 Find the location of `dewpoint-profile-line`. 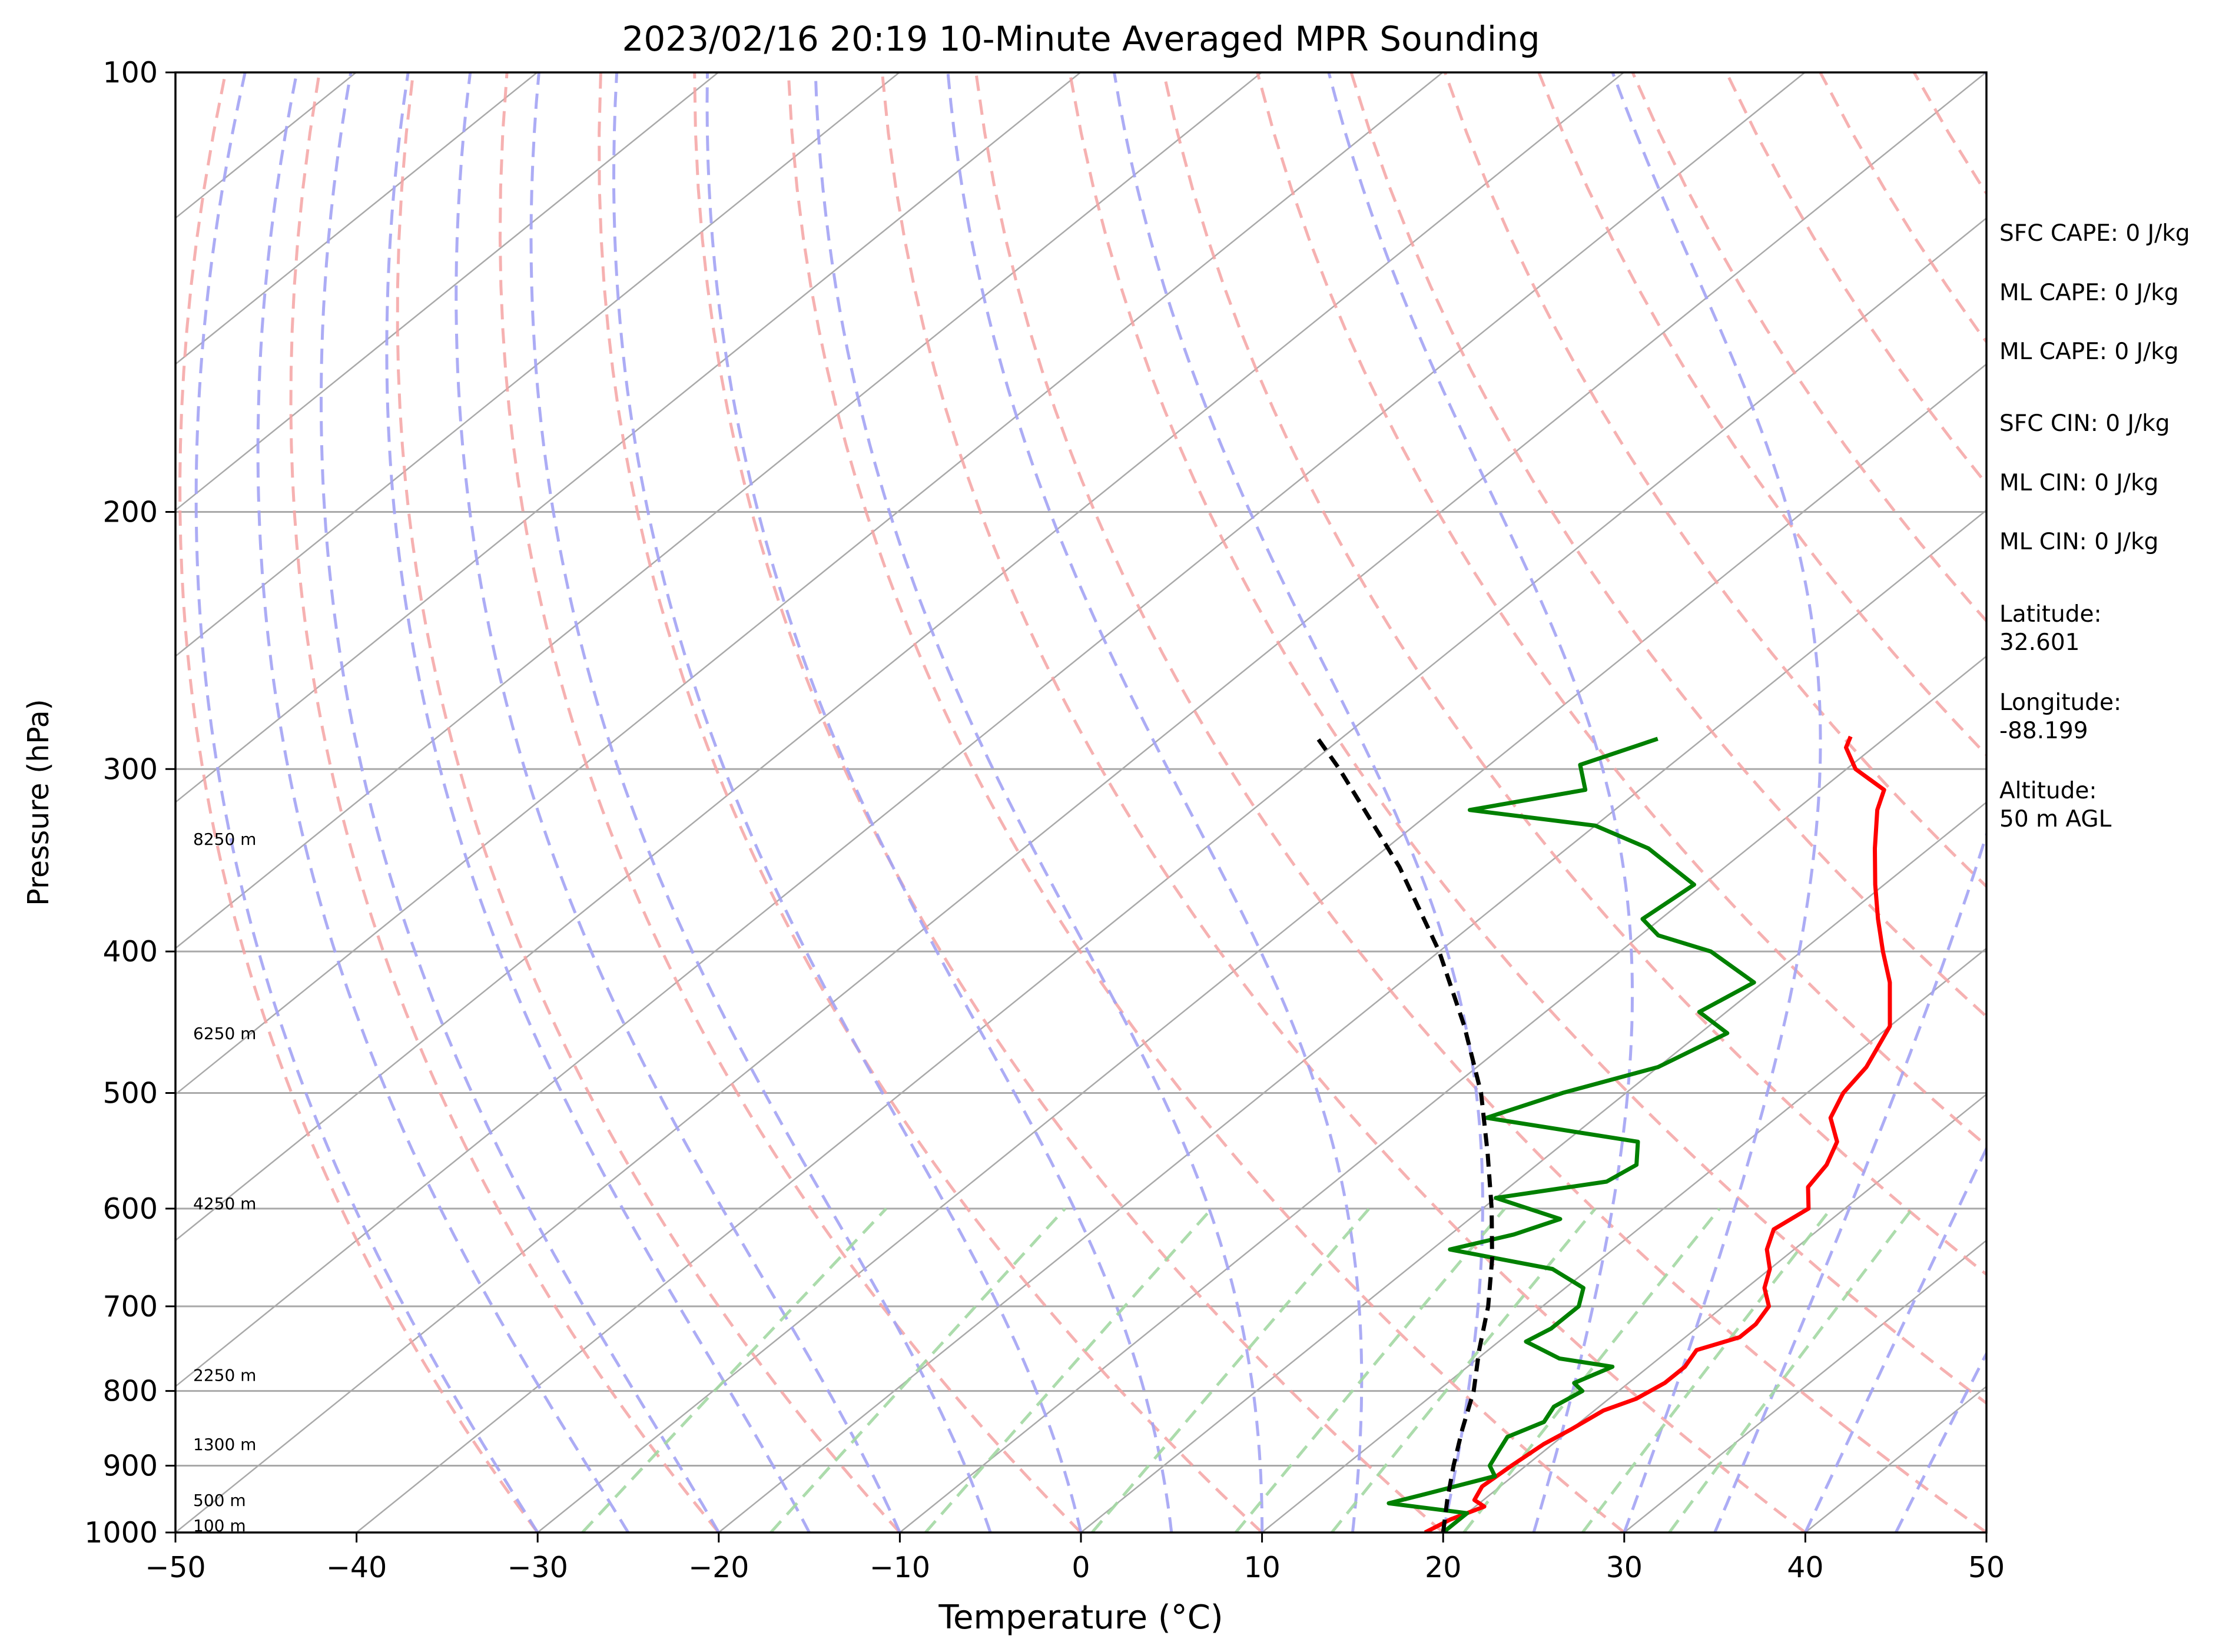

dewpoint-profile-line is located at coordinates (1572, 1134).